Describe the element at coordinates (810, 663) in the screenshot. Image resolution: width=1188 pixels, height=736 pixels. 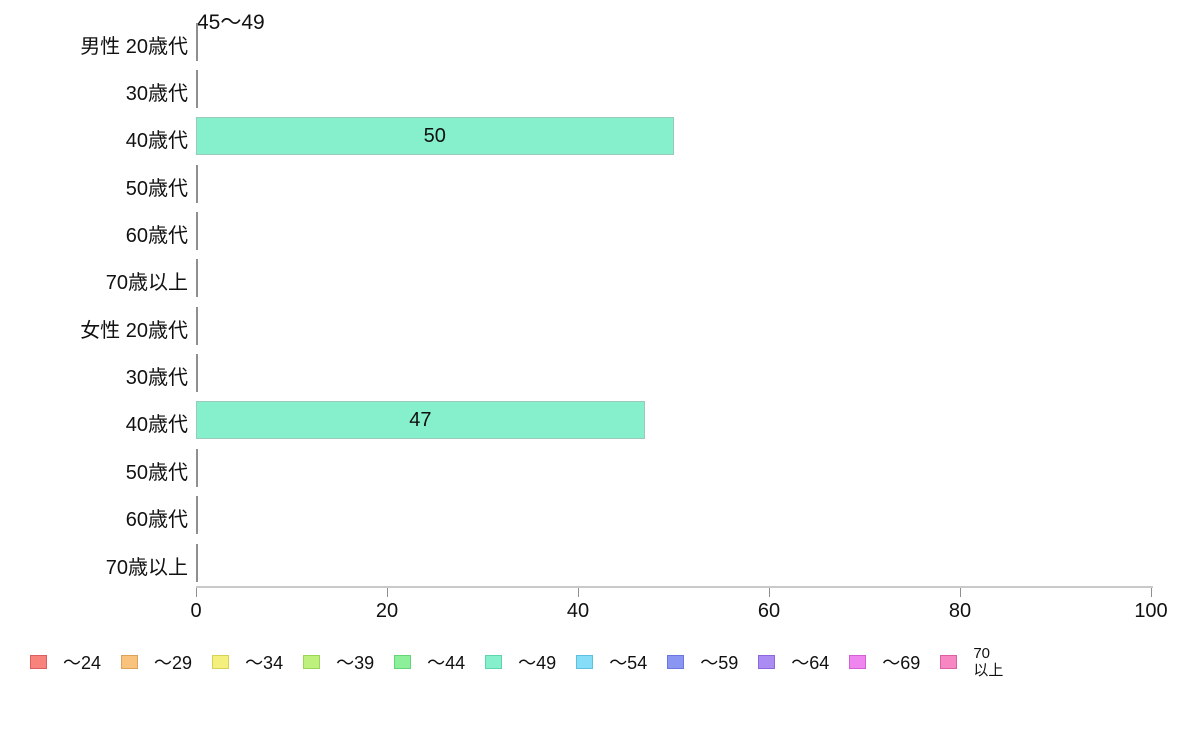
I see `legend-label: 〜64` at that location.